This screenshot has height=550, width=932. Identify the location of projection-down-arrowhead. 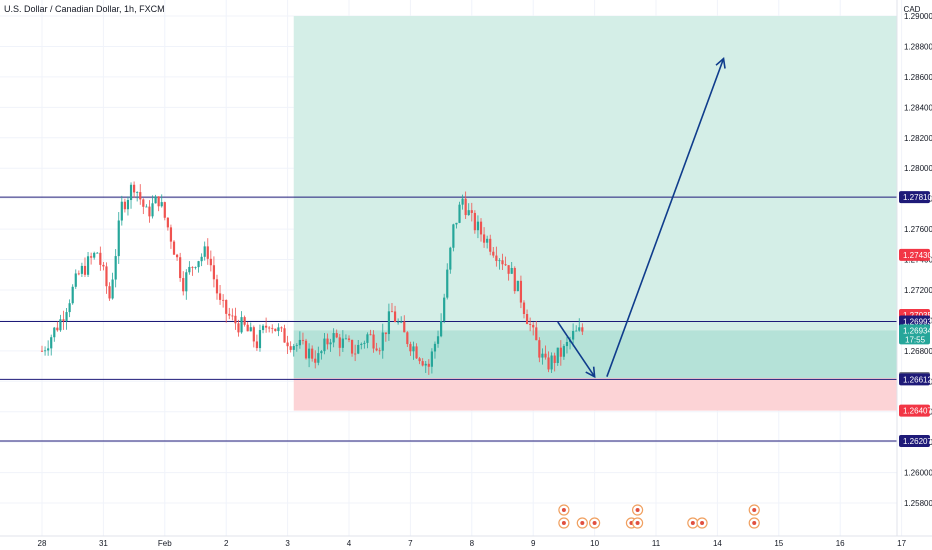
(590, 372).